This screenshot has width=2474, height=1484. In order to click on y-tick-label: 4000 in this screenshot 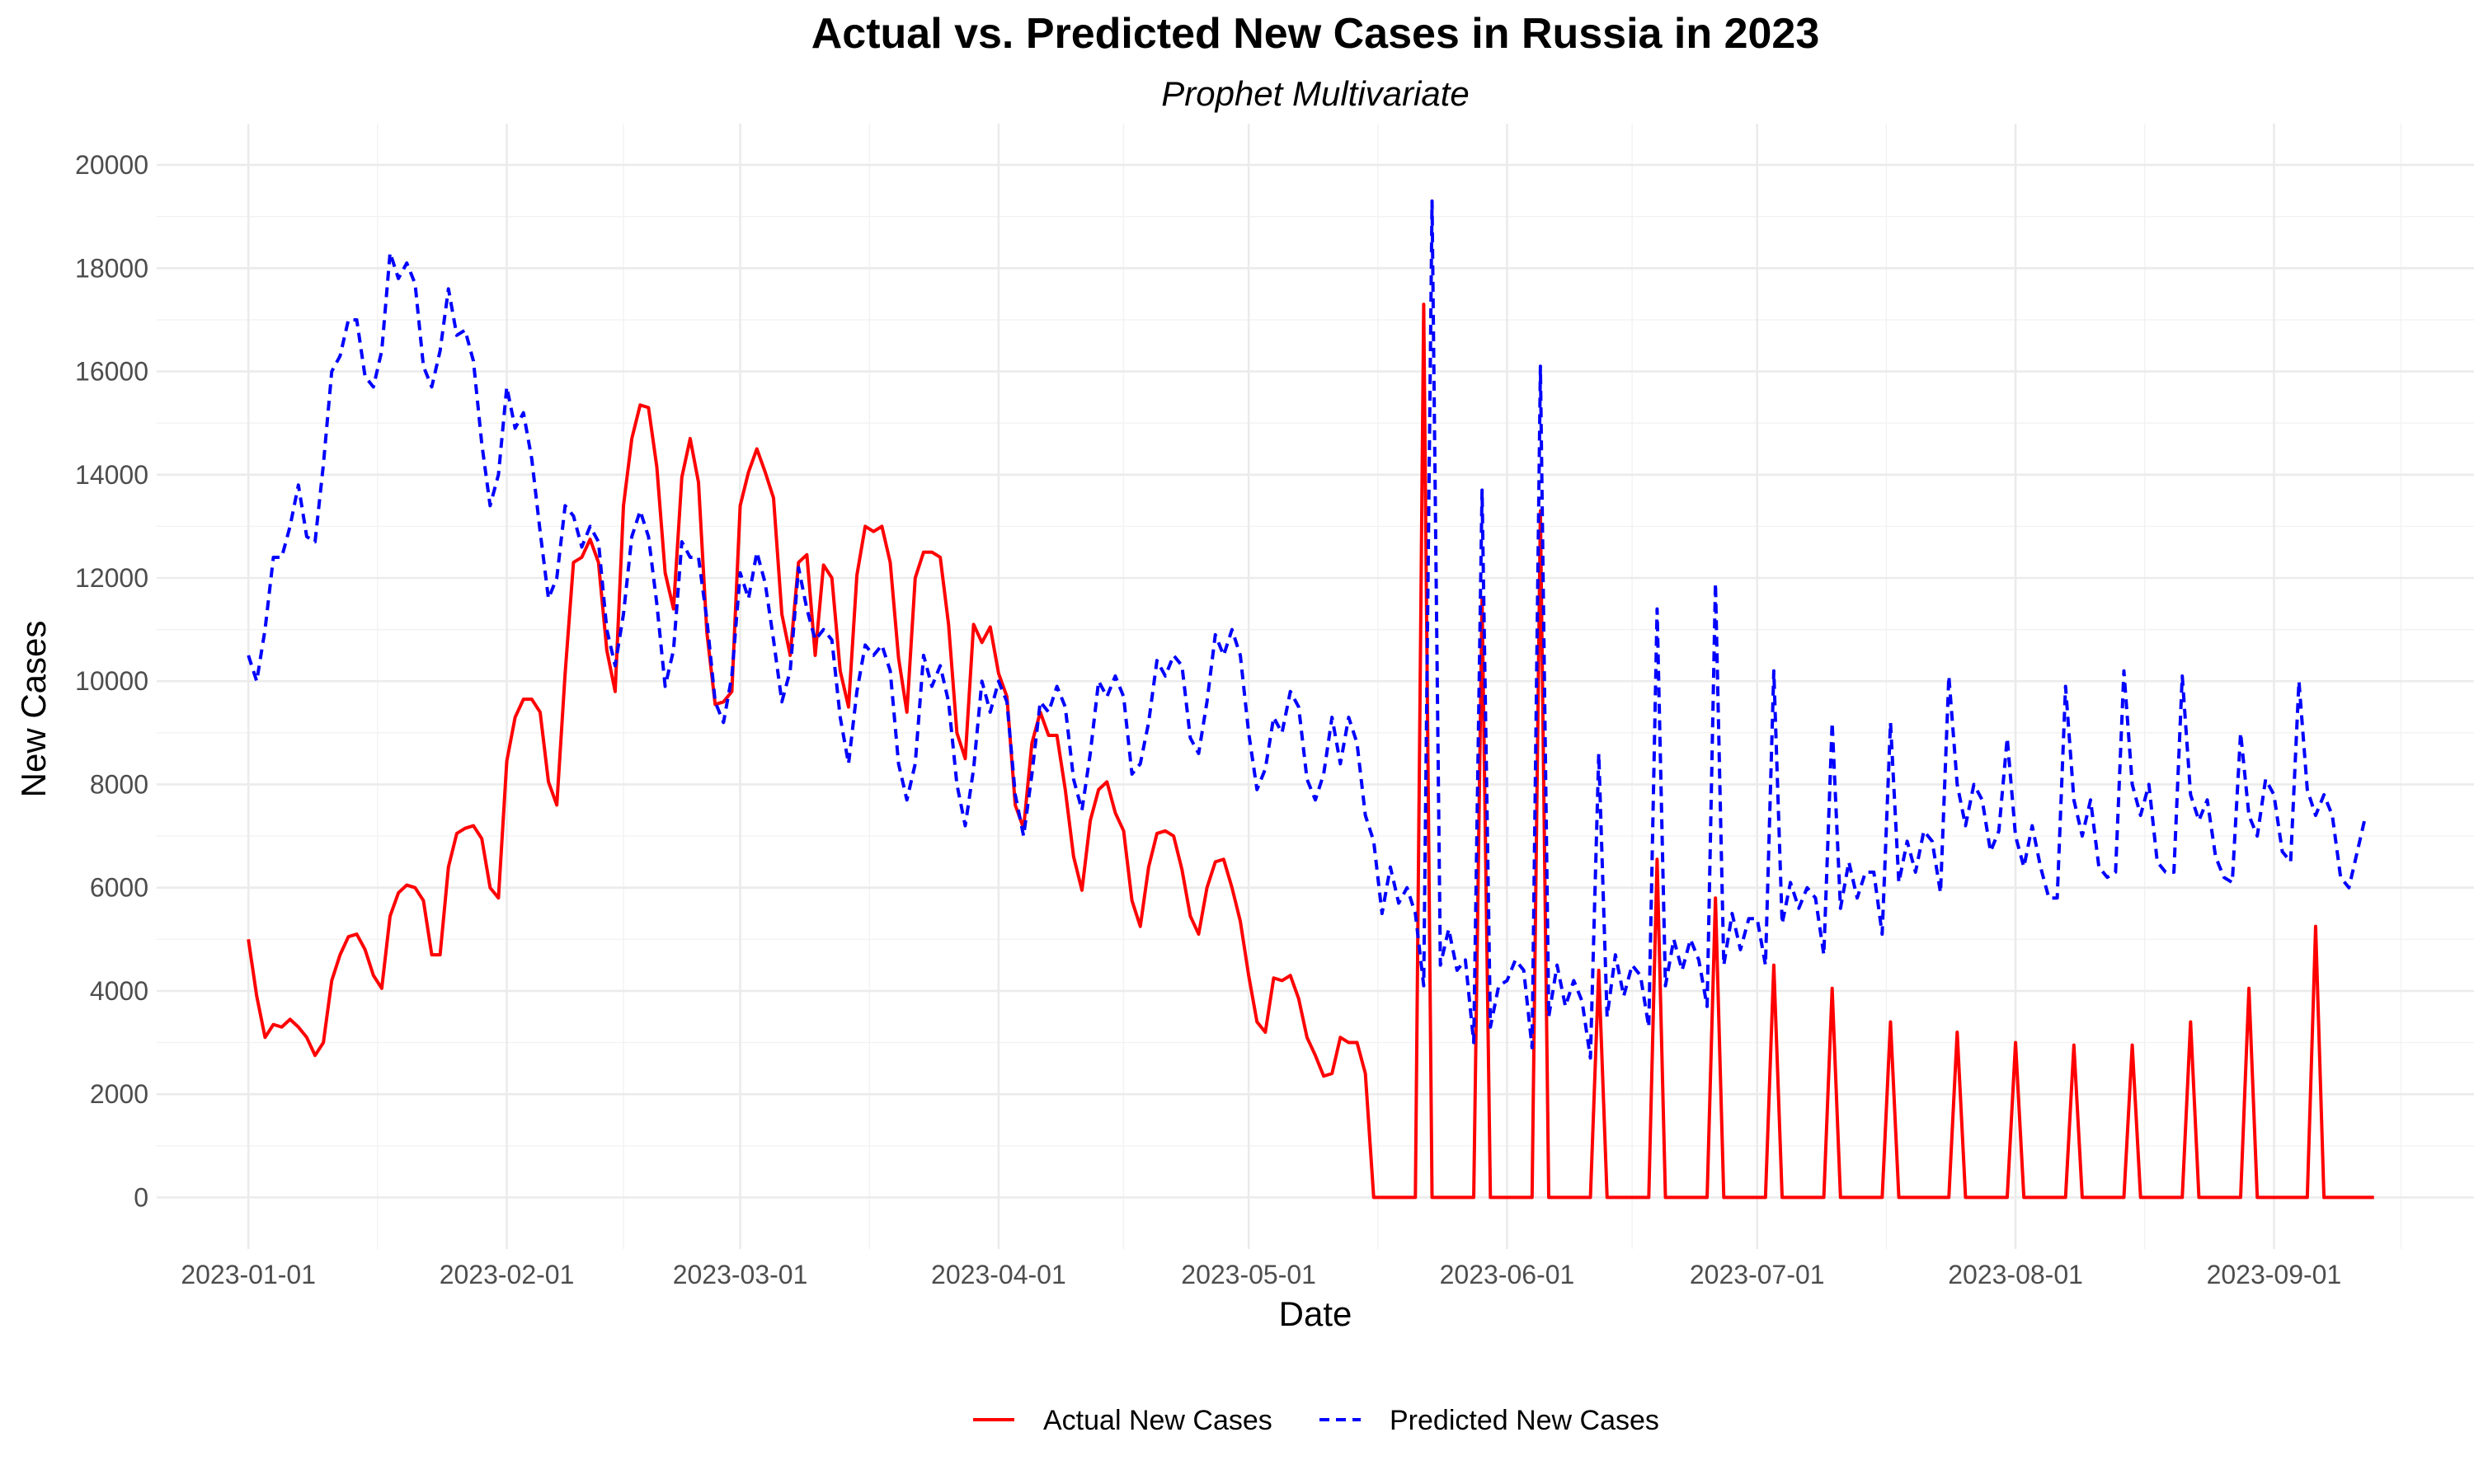, I will do `click(119, 991)`.